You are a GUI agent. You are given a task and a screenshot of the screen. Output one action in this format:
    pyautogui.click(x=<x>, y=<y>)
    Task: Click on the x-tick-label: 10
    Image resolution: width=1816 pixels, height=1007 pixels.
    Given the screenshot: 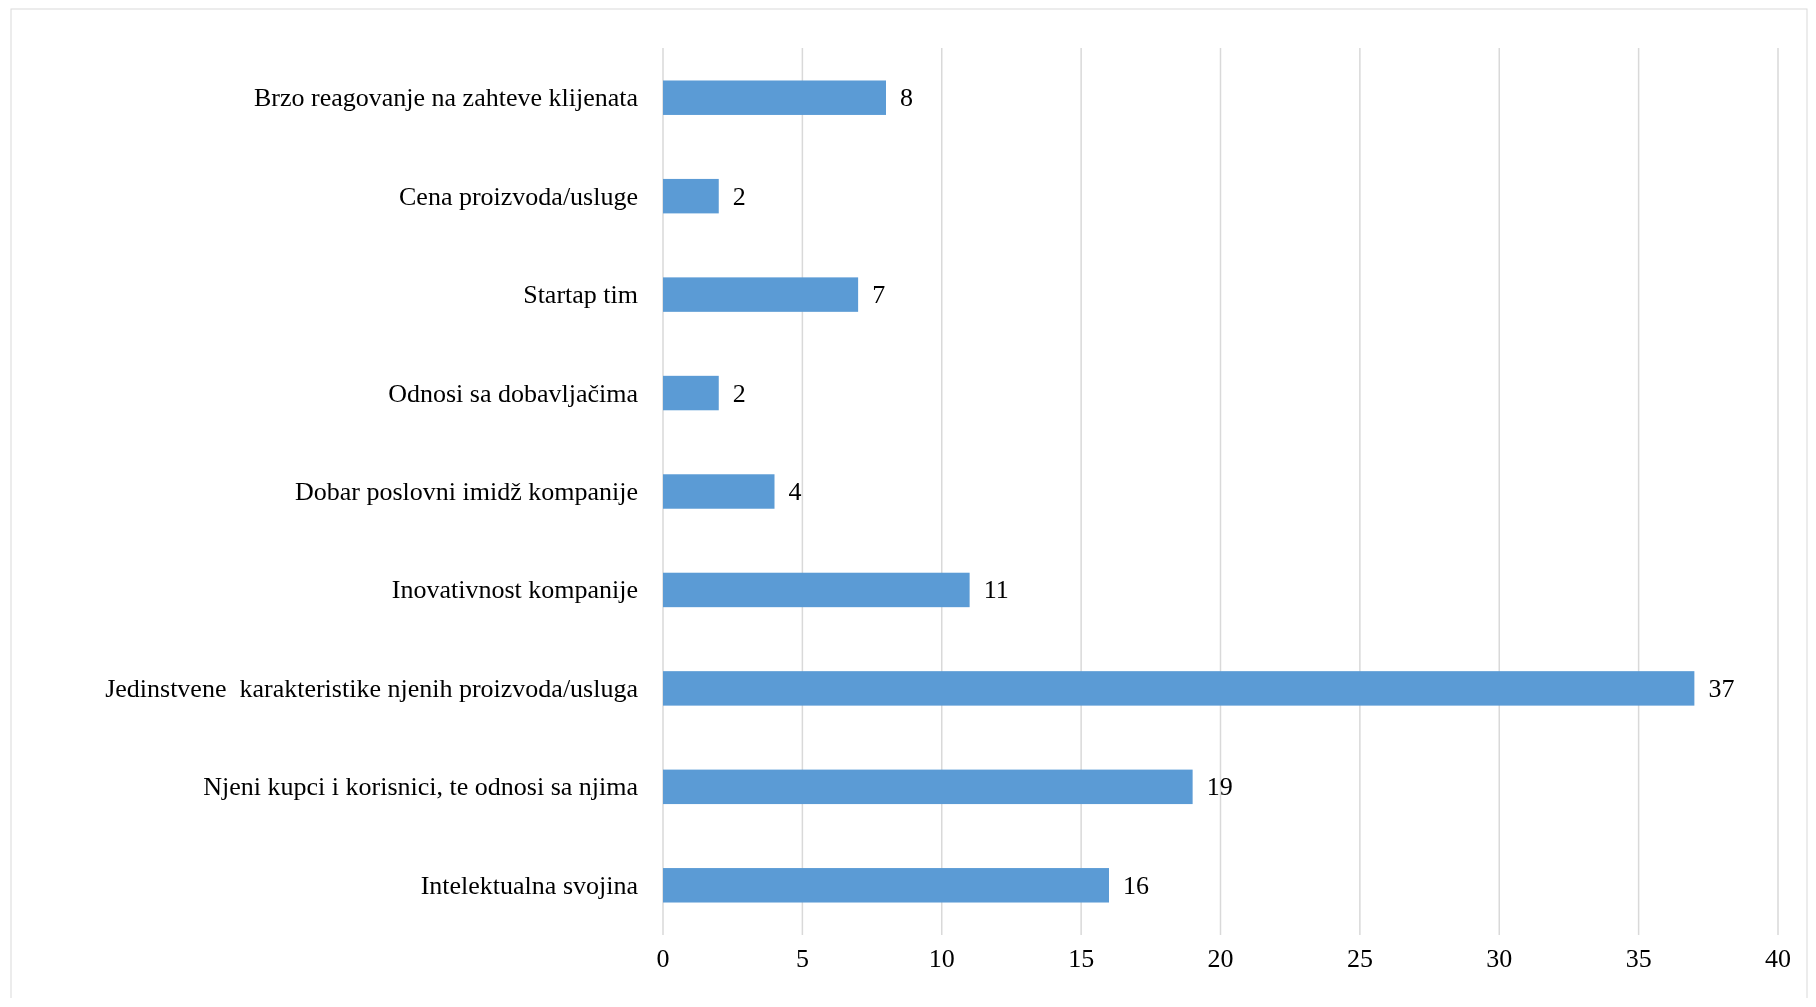 What is the action you would take?
    pyautogui.click(x=941, y=958)
    